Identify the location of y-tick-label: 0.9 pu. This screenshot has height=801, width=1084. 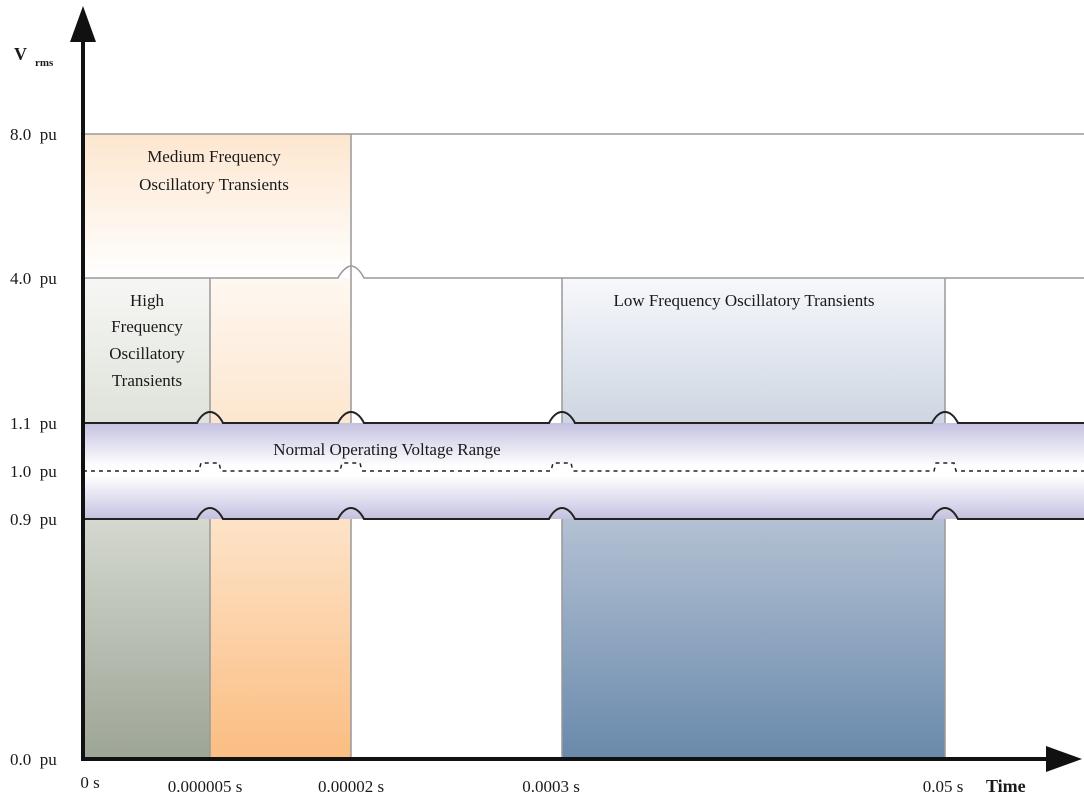
(33, 519).